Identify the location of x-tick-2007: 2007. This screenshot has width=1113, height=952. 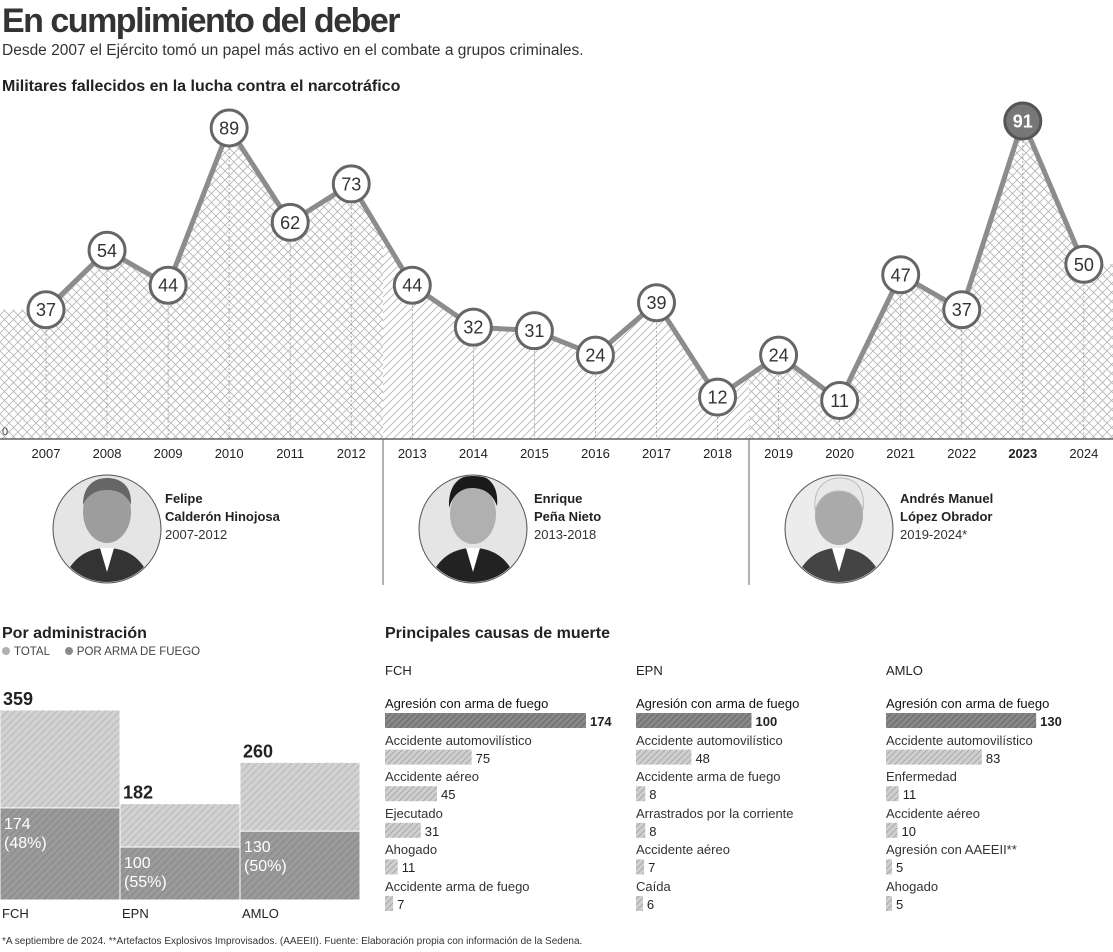
(46, 453).